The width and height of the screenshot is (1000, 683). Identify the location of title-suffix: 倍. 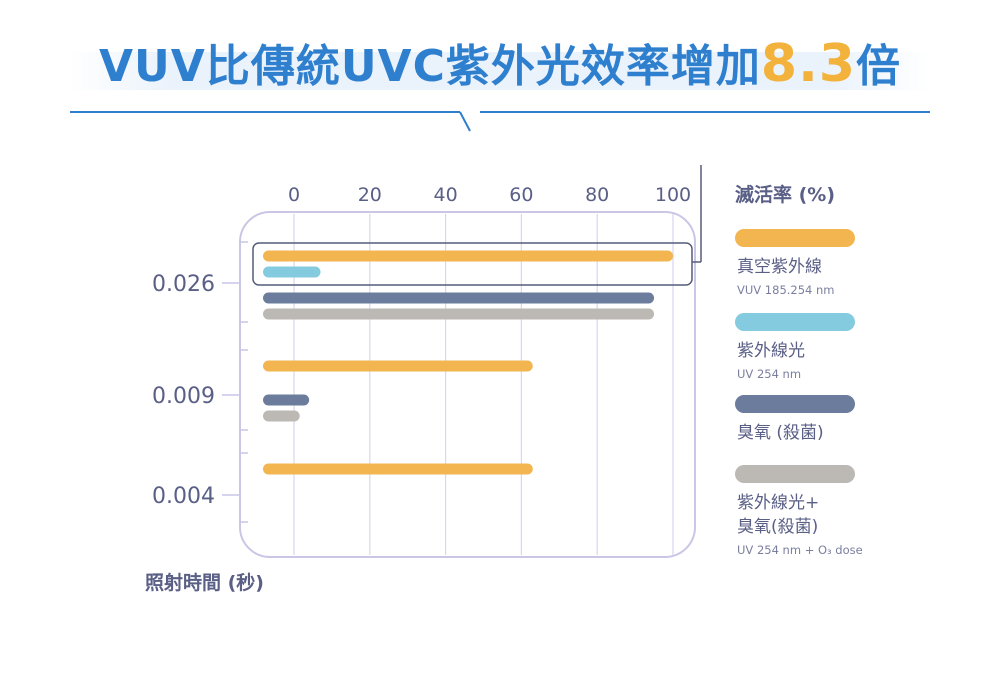
(879, 66).